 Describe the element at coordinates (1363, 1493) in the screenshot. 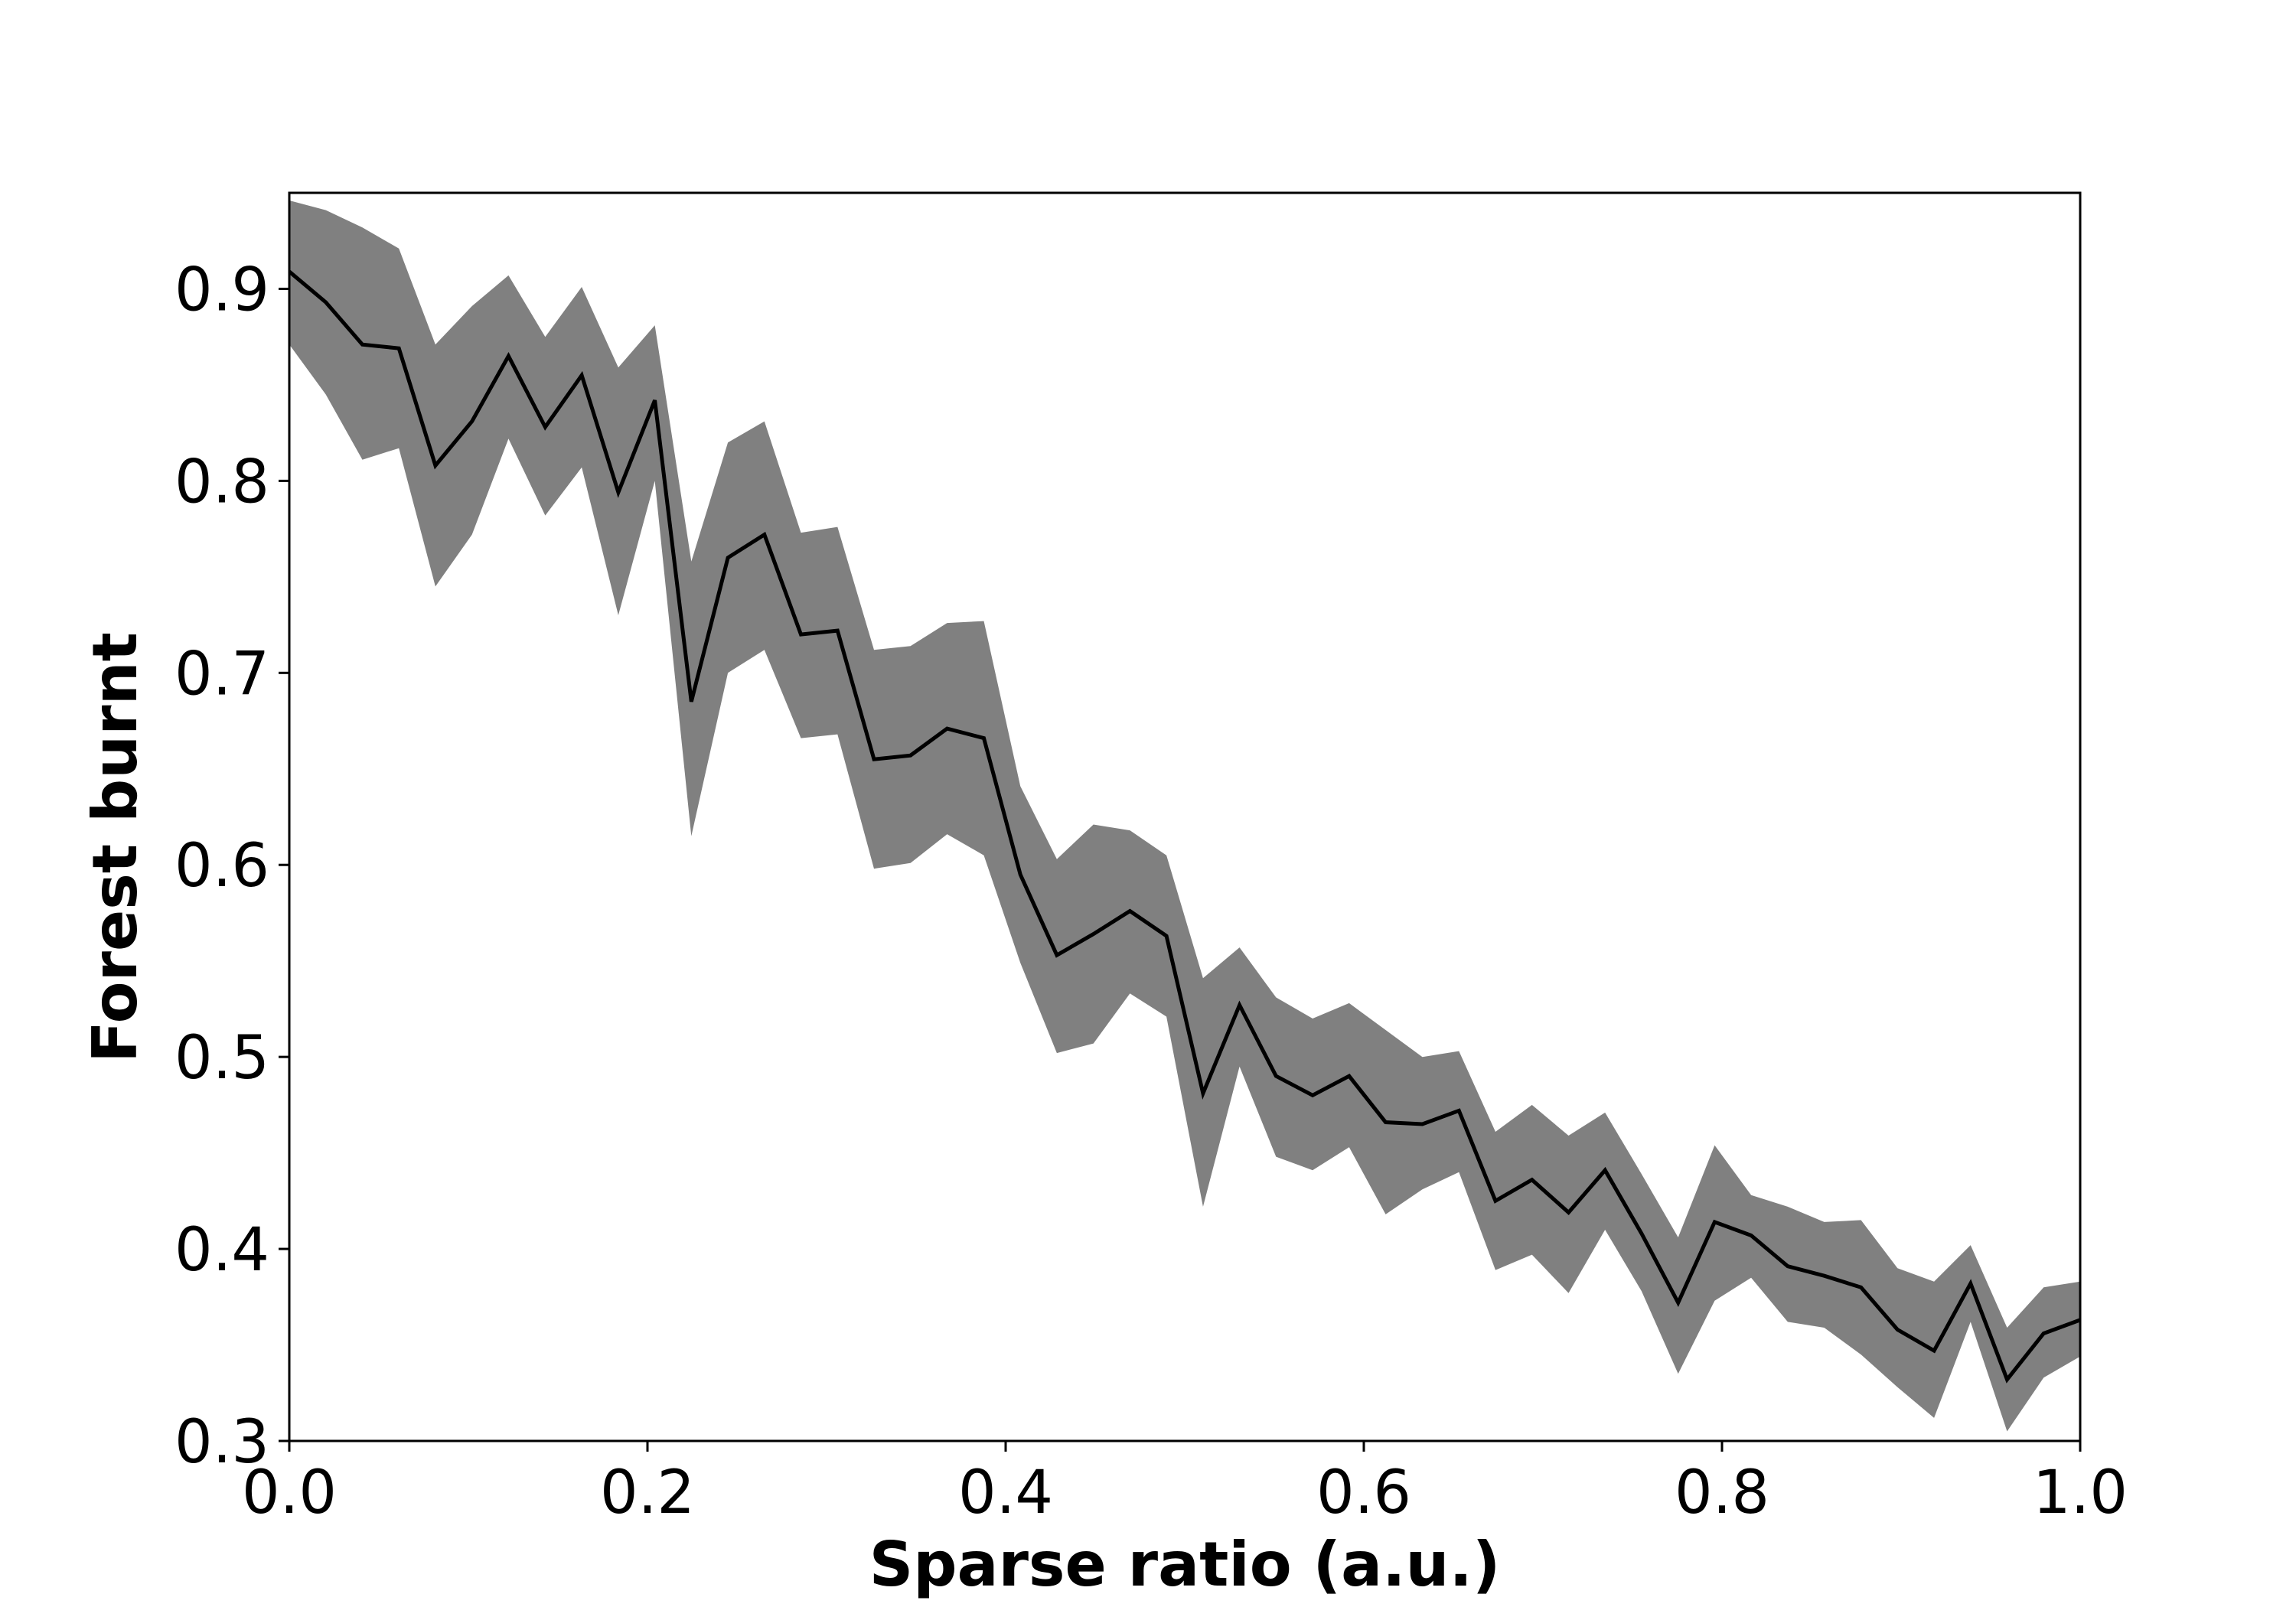

I see `x-tick-label: 0.6` at that location.